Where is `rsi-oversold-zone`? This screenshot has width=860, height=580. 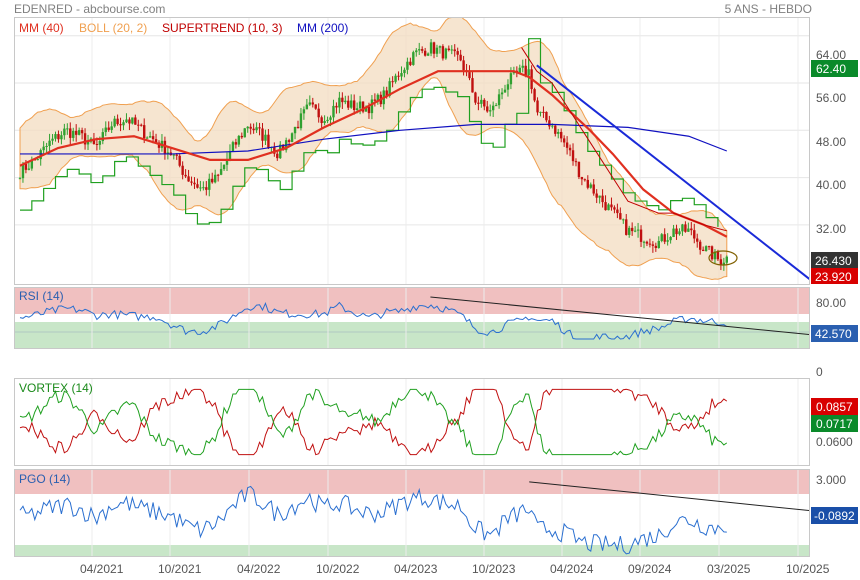
rsi-oversold-zone is located at coordinates (412, 335).